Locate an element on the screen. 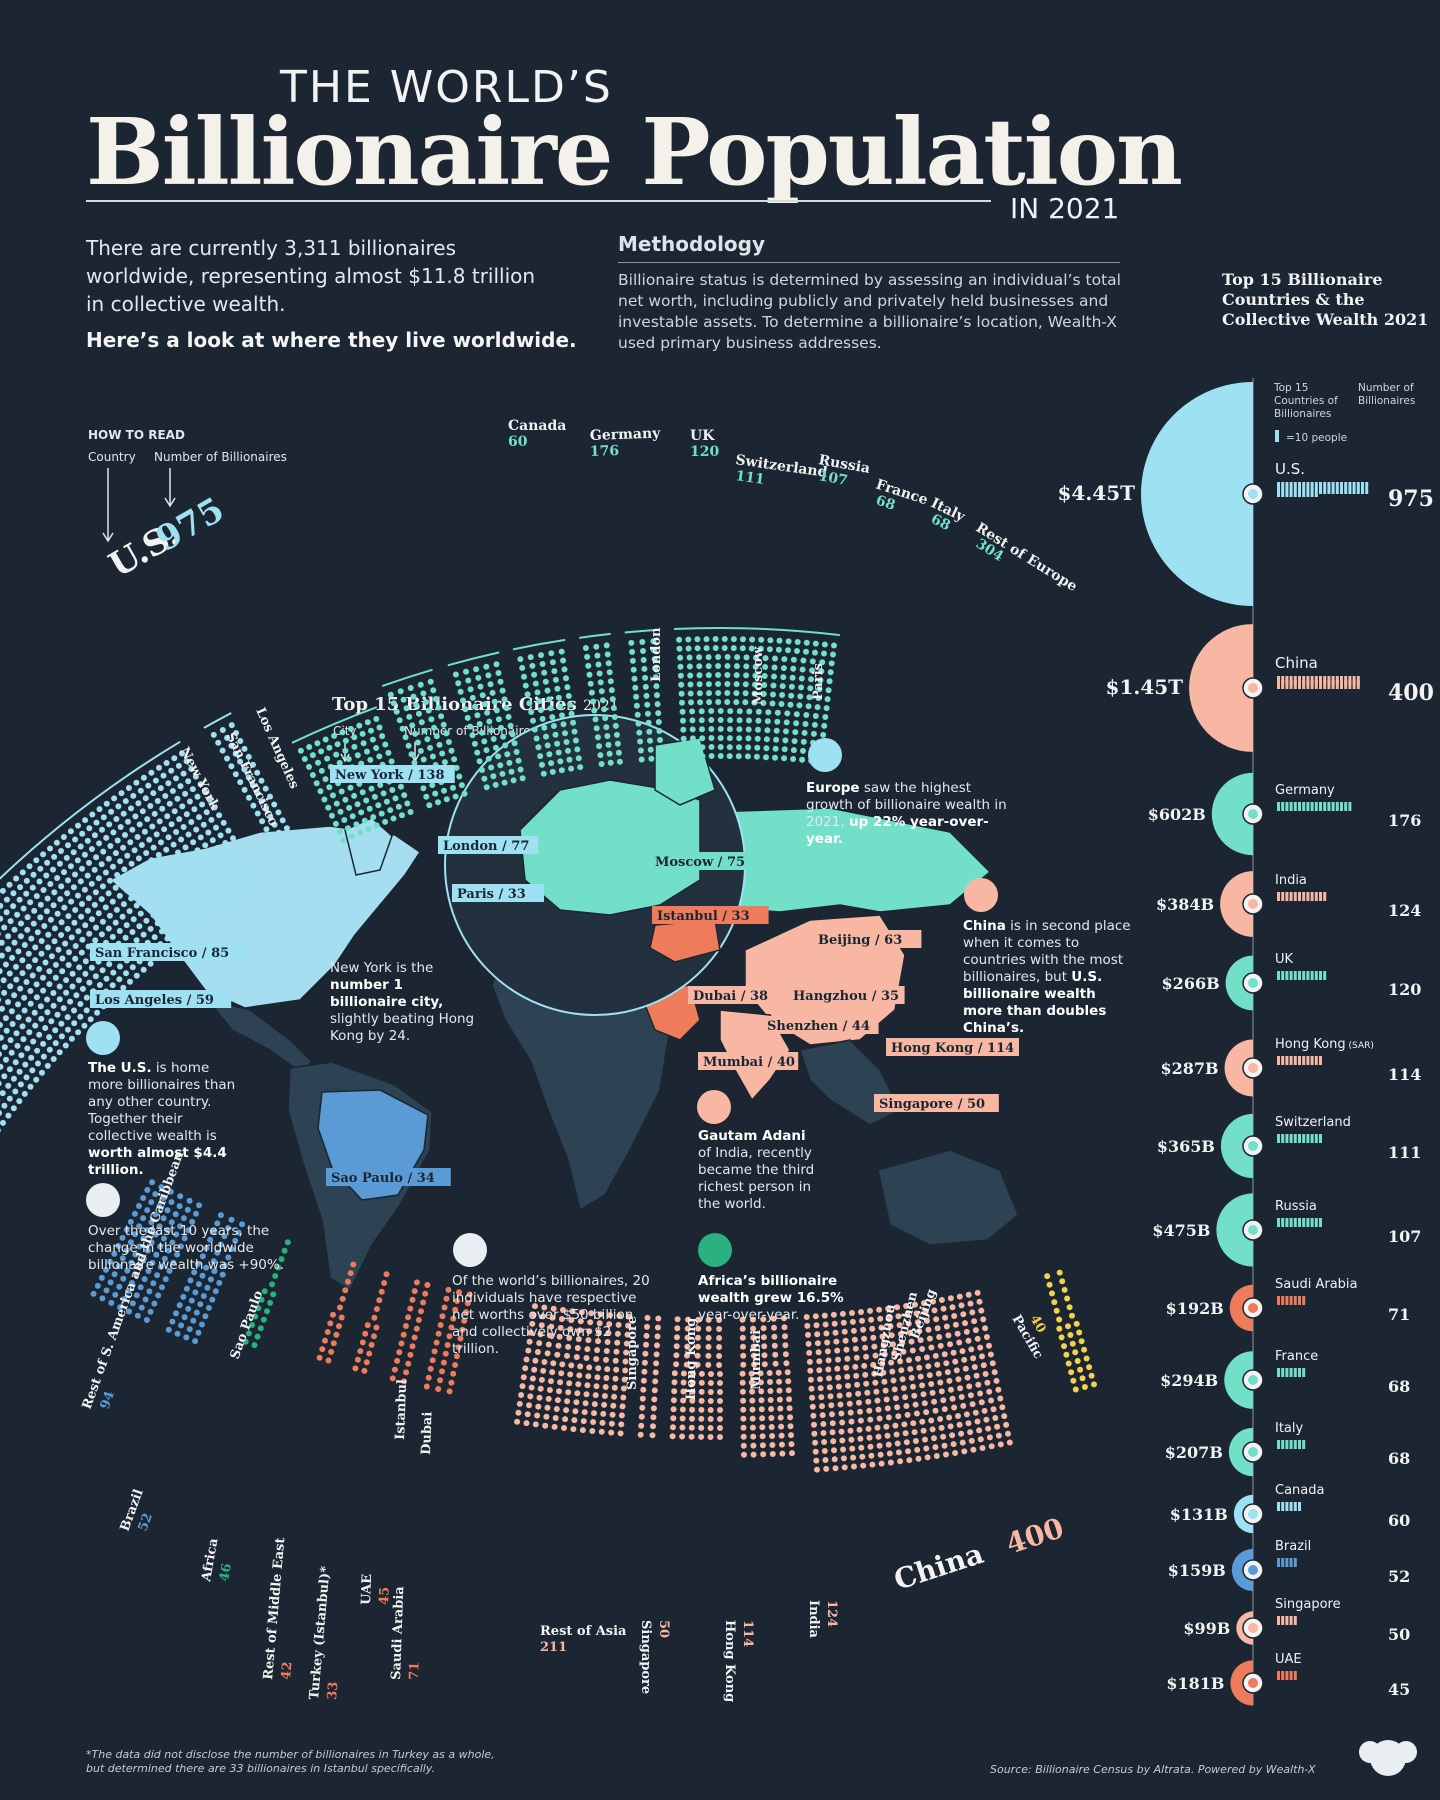  legend-person-icon is located at coordinates (1277, 436).